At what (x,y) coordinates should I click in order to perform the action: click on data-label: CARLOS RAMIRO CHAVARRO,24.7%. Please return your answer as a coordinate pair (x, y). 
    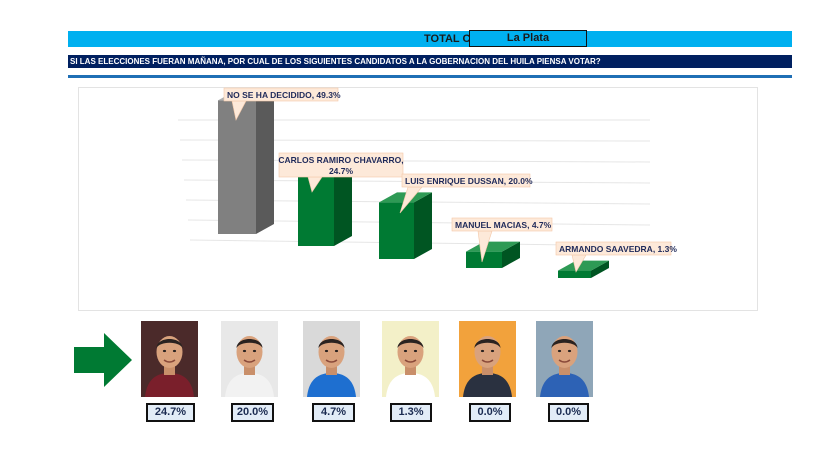
    Looking at the image, I should click on (341, 172).